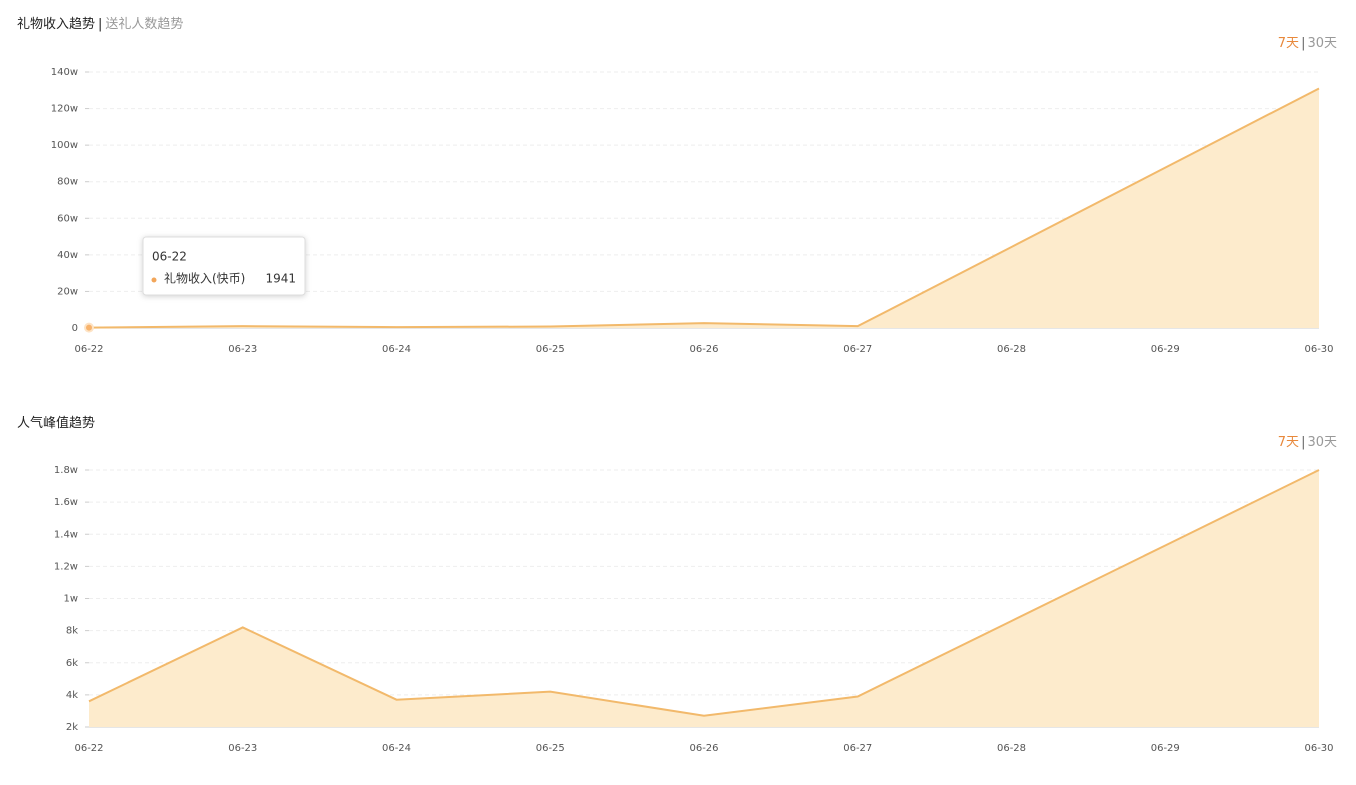  Describe the element at coordinates (67, 255) in the screenshot. I see `y-tick-label: 40w` at that location.